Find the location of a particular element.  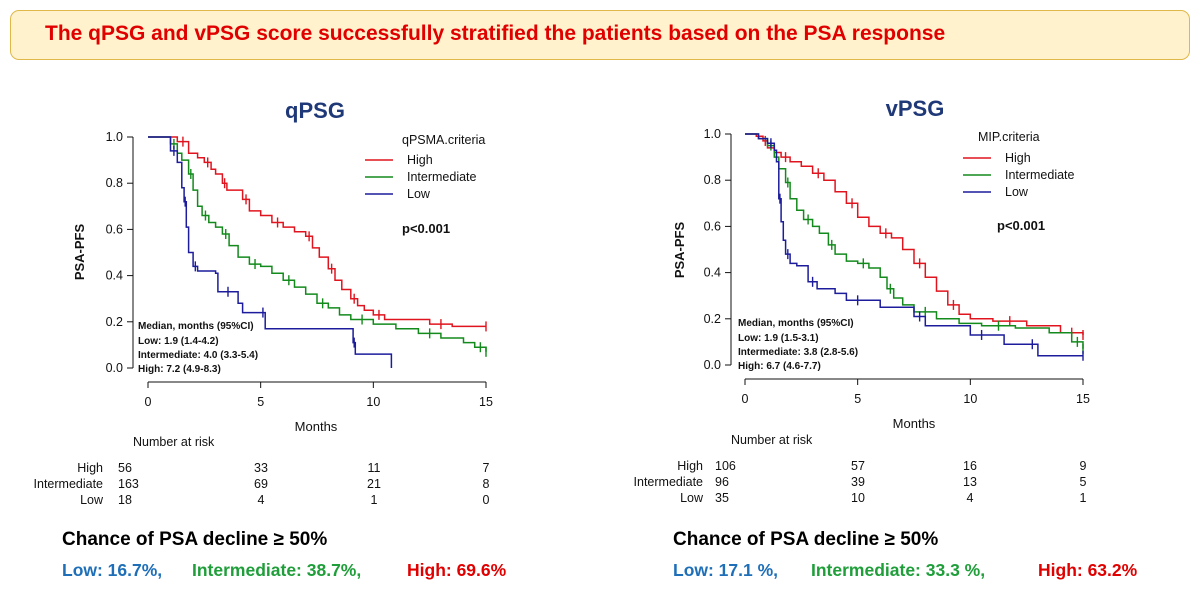

median-intermediate: Intermediate: 3.8 (2.8-5.6) is located at coordinates (798, 352).